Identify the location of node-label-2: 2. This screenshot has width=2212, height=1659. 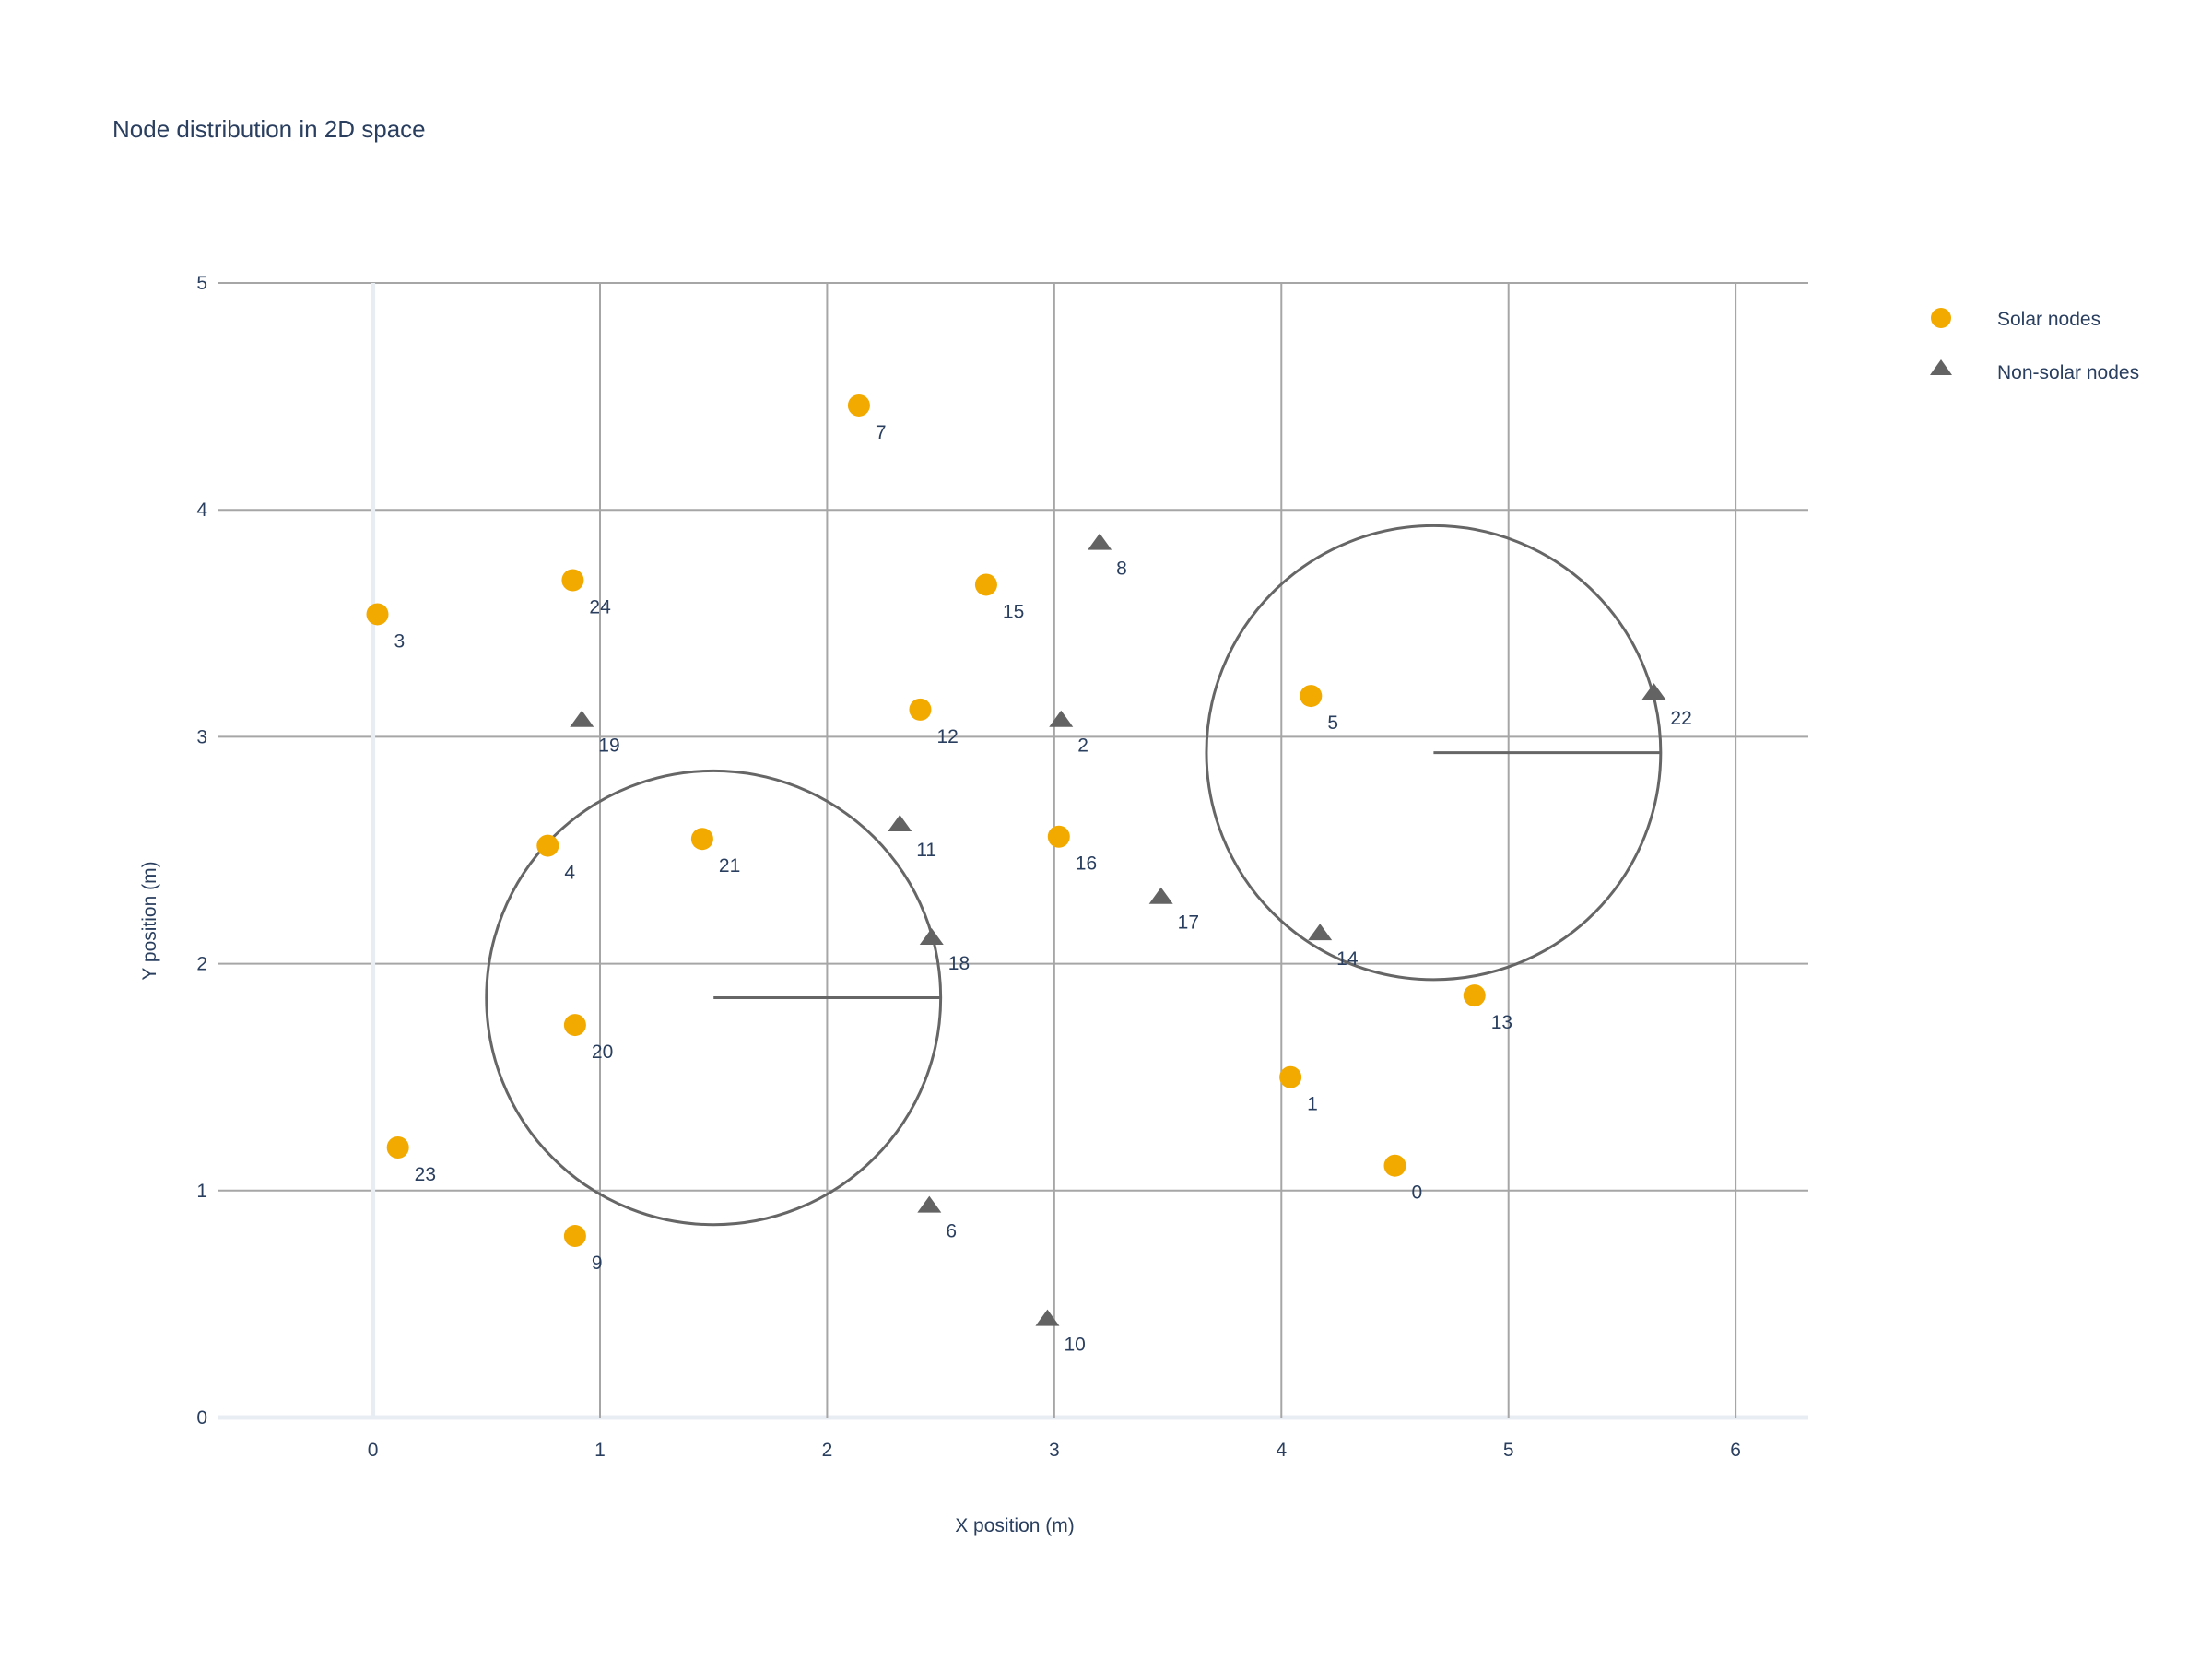
(1082, 746).